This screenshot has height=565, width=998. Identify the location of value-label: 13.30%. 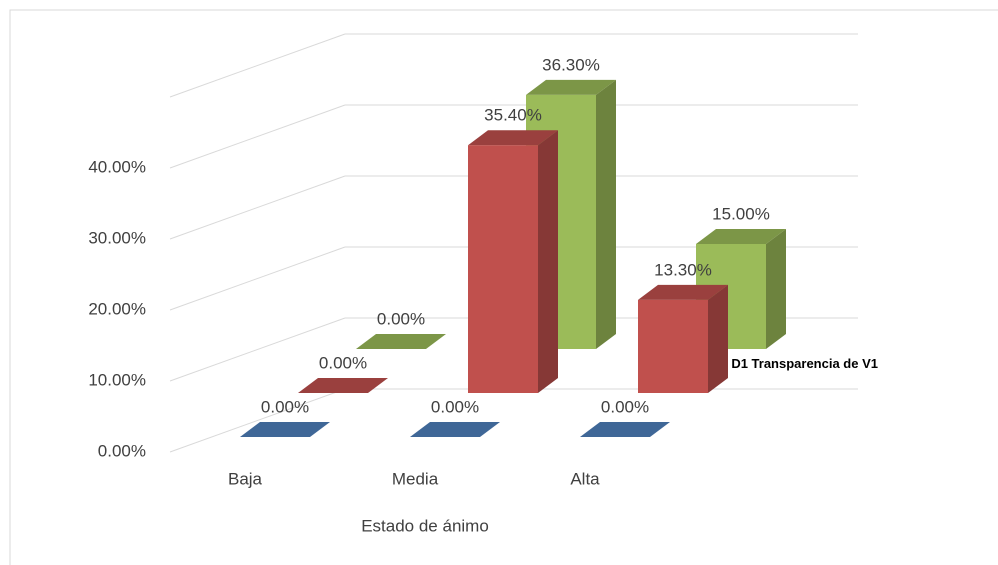
(683, 269).